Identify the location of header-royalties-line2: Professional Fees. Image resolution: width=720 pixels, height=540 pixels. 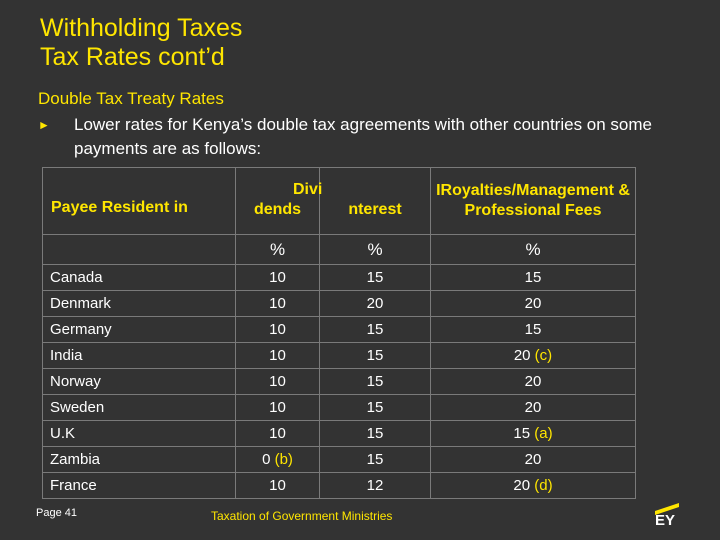
(533, 210).